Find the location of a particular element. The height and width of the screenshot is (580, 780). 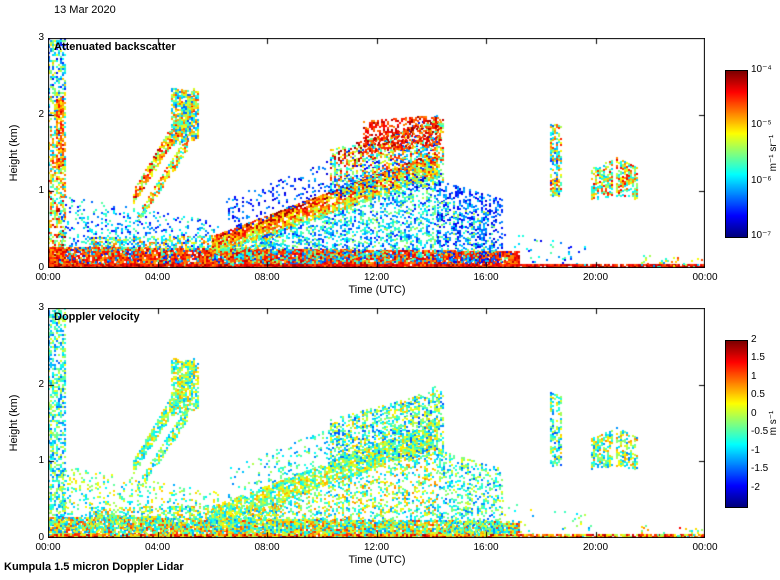

backscatter-colorbar is located at coordinates (736, 154).